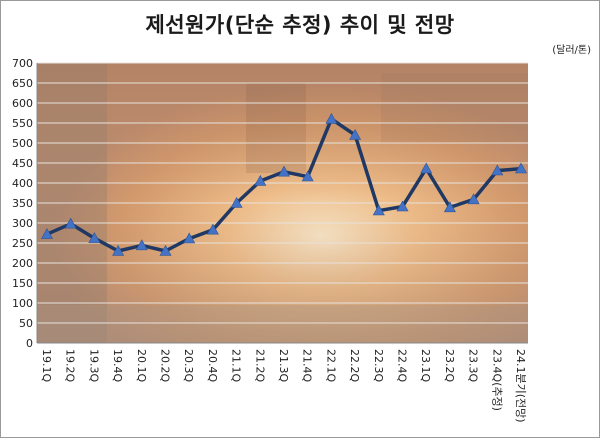 Image resolution: width=600 pixels, height=438 pixels. Describe the element at coordinates (22, 123) in the screenshot. I see `y-tick-label: 550` at that location.